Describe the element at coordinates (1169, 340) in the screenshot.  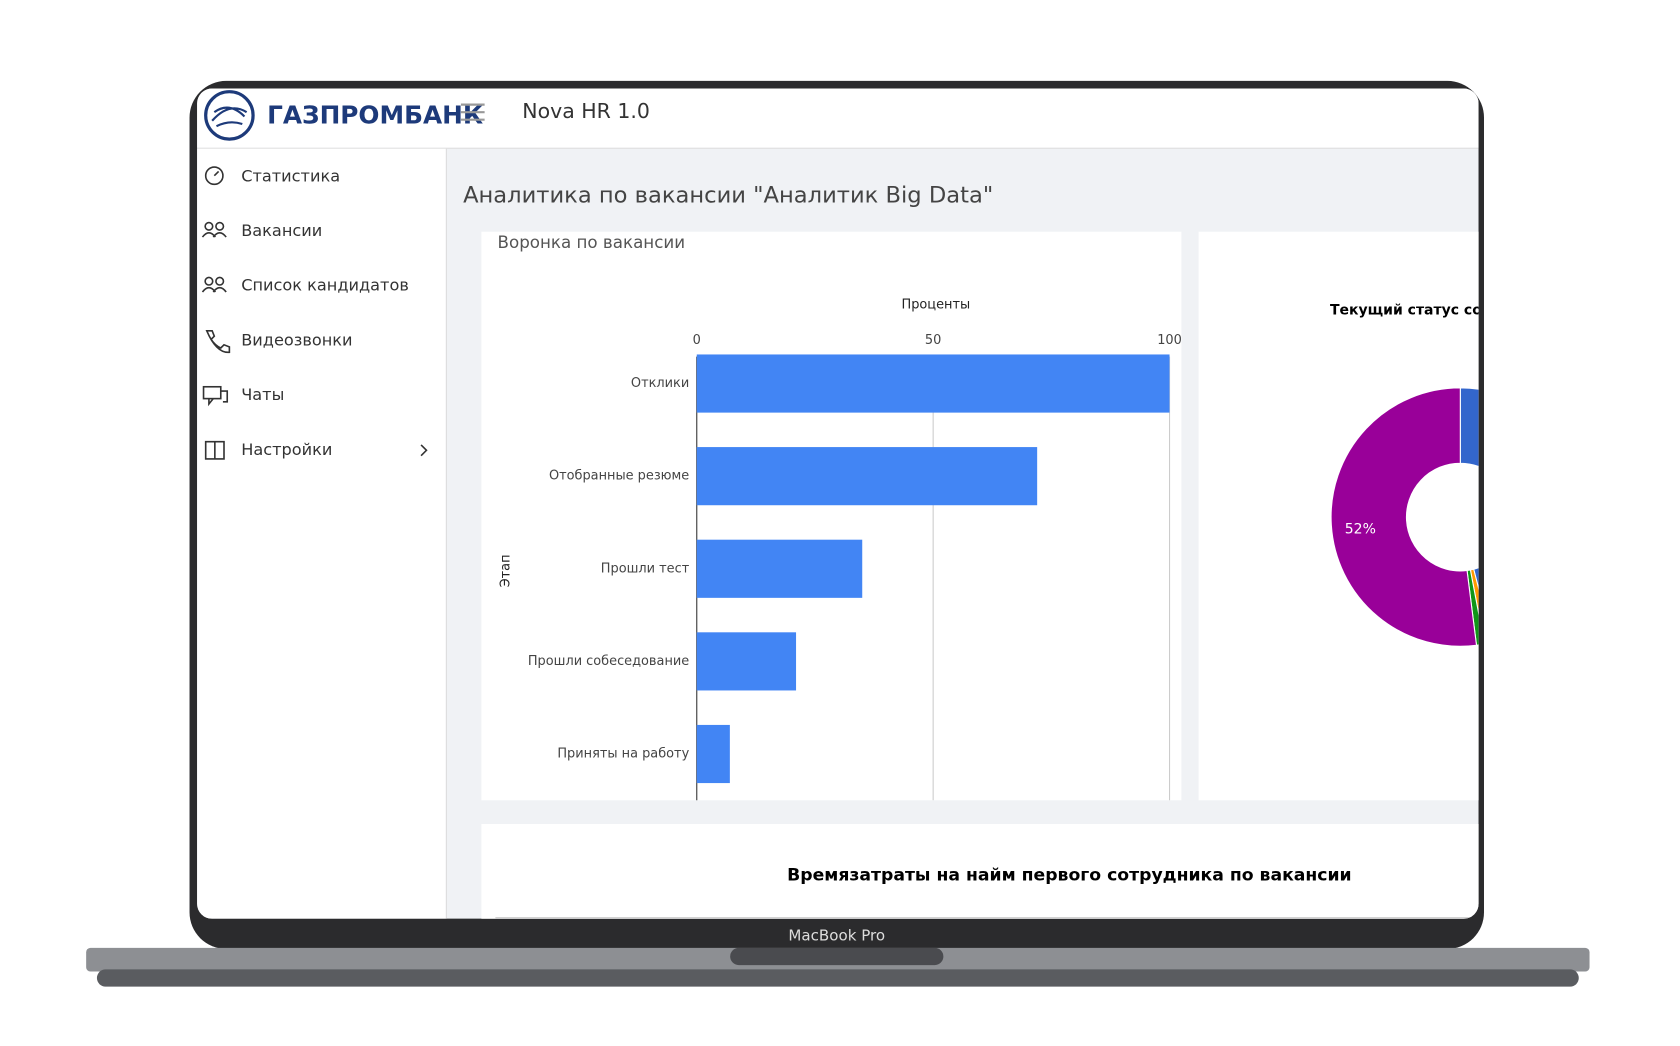
I see `x-tick-label: 100` at that location.